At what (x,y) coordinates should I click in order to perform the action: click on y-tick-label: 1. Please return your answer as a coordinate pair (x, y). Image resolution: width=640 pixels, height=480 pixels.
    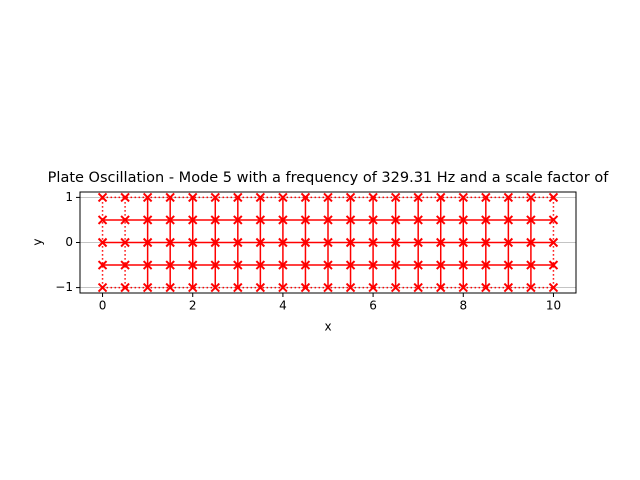
    Looking at the image, I should click on (69, 197).